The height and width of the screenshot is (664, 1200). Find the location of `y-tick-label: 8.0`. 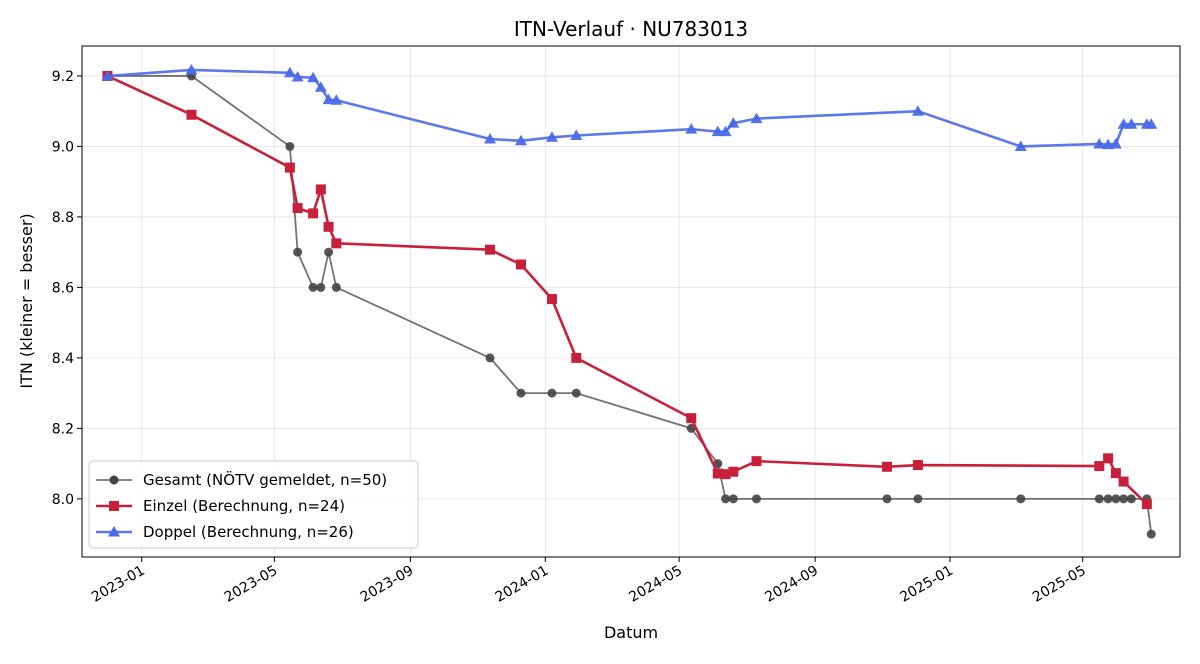

y-tick-label: 8.0 is located at coordinates (63, 500).